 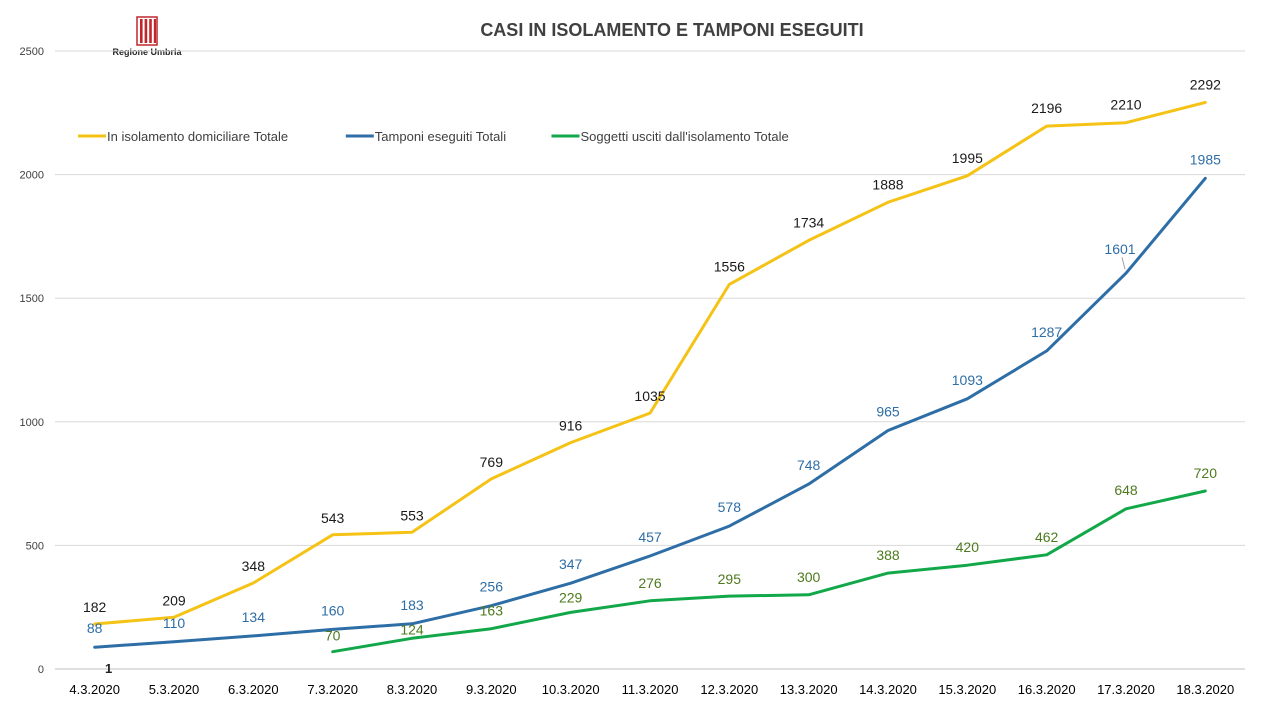 What do you see at coordinates (729, 266) in the screenshot?
I see `data-label: 1556` at bounding box center [729, 266].